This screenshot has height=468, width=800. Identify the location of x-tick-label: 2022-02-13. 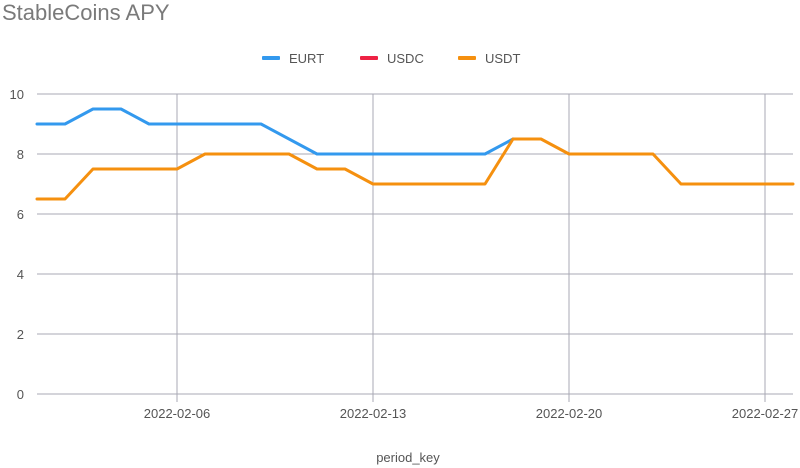
(373, 413).